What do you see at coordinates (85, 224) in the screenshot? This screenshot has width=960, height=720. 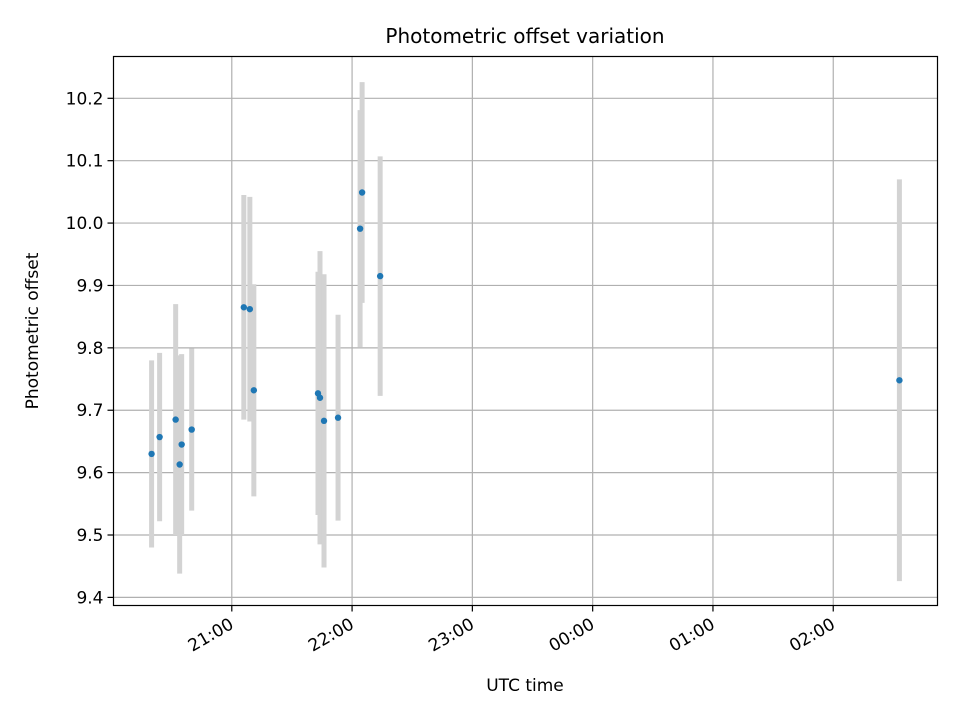 I see `y-tick-label: 10.0` at bounding box center [85, 224].